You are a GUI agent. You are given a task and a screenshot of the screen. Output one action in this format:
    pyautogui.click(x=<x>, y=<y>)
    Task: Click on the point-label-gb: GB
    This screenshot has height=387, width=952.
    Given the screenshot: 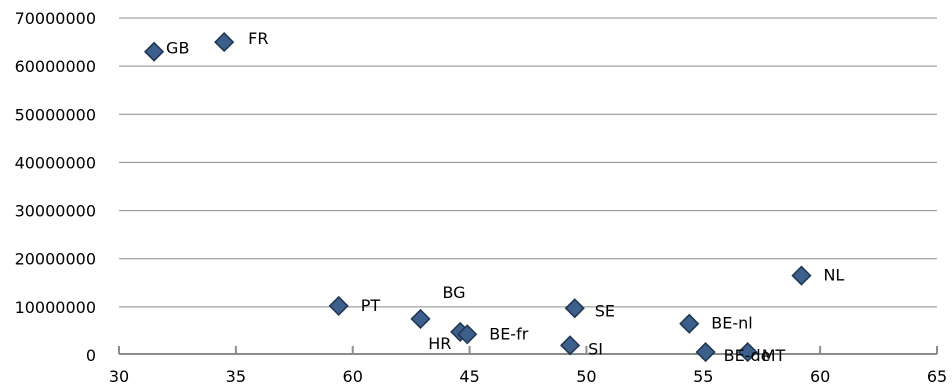 What is the action you would take?
    pyautogui.click(x=177, y=48)
    